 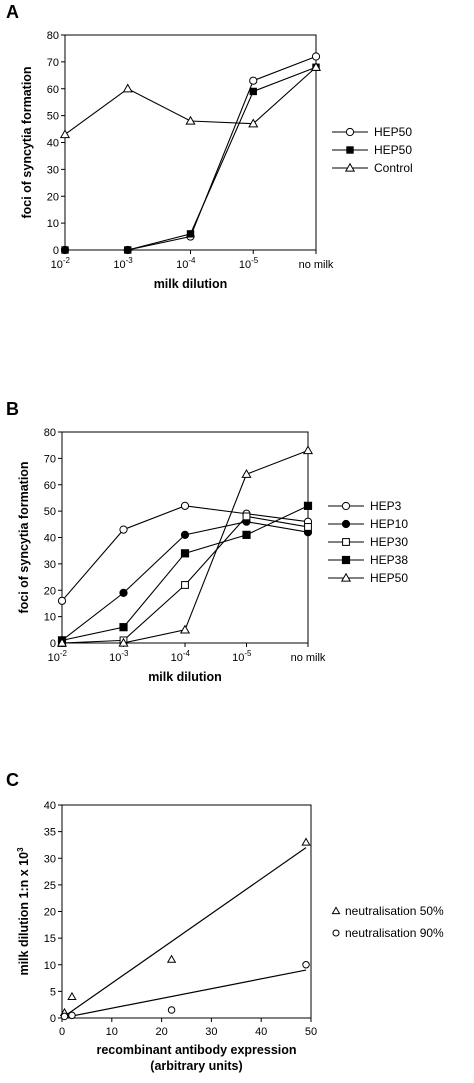 I want to click on x-axis-label-units: (arbitrary units), so click(x=196, y=1066).